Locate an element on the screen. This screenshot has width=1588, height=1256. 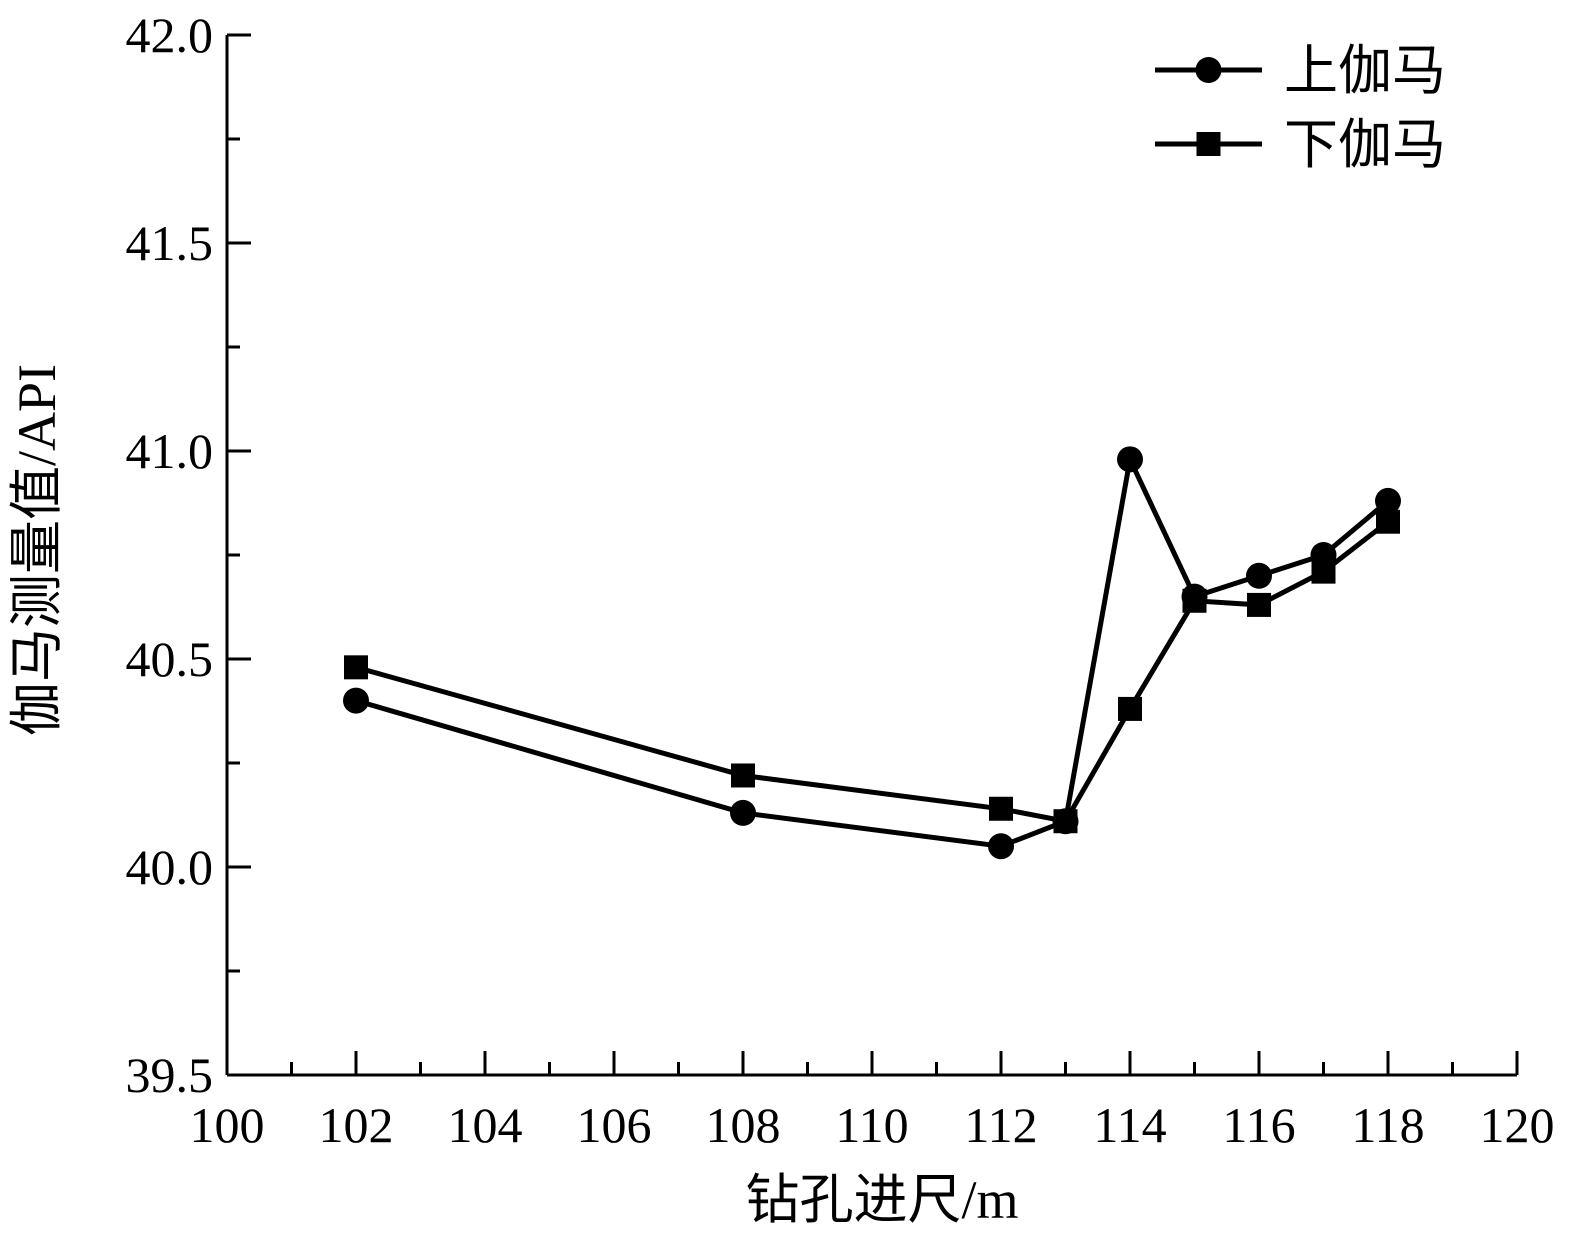
x-tick-label: 106 is located at coordinates (614, 1125).